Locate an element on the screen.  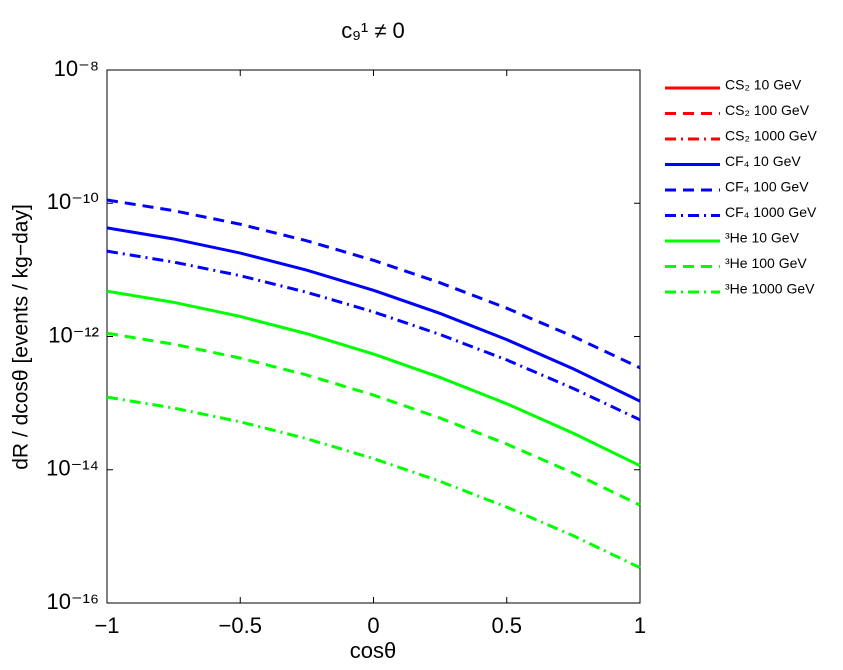
x-tick-label: 1 is located at coordinates (640, 625).